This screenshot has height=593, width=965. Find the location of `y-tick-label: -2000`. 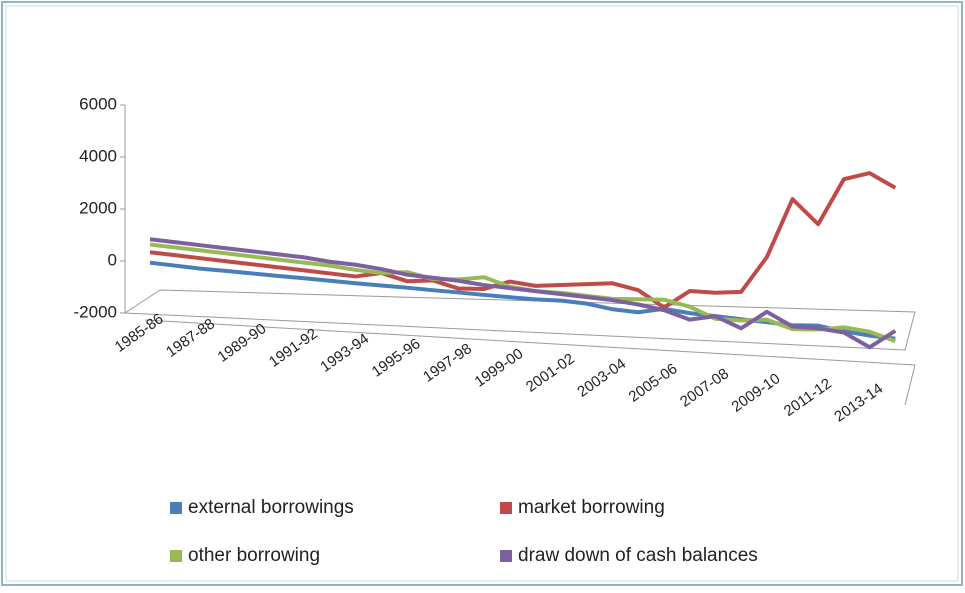

y-tick-label: -2000 is located at coordinates (95, 311).